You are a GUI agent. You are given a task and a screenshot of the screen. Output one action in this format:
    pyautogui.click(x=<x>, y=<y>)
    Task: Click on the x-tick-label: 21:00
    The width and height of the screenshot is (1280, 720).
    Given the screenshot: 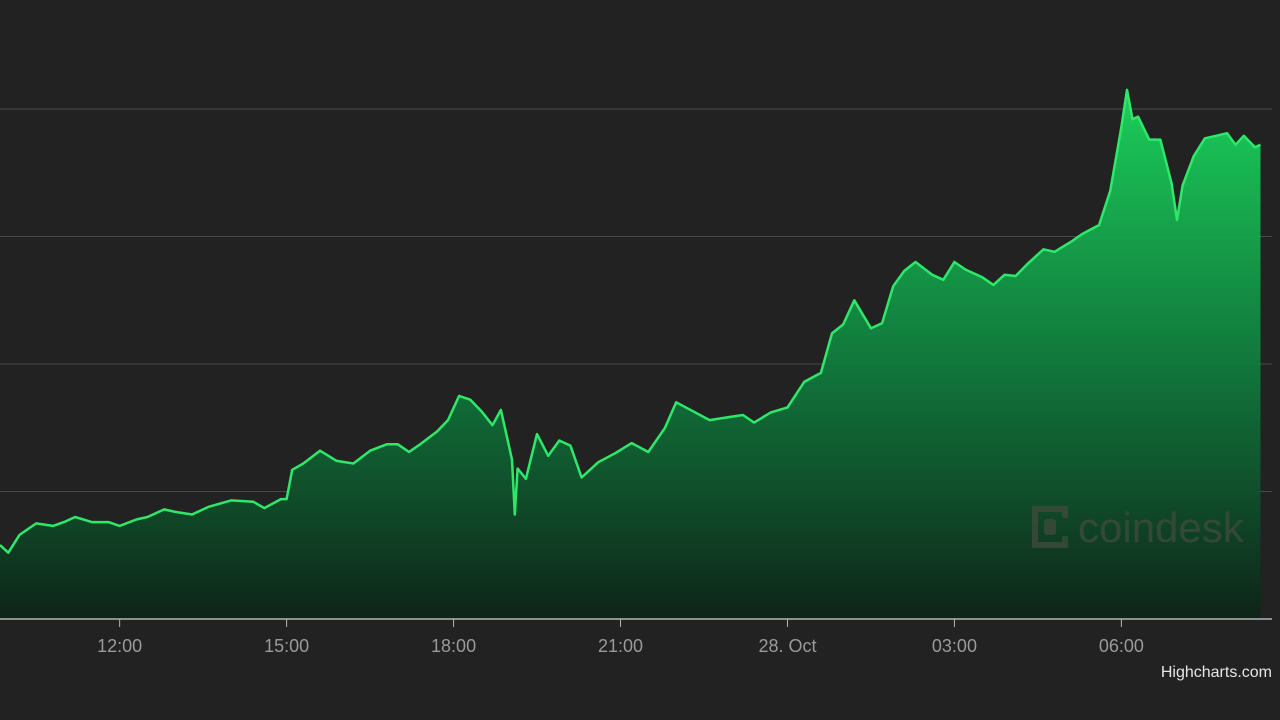 What is the action you would take?
    pyautogui.click(x=620, y=646)
    